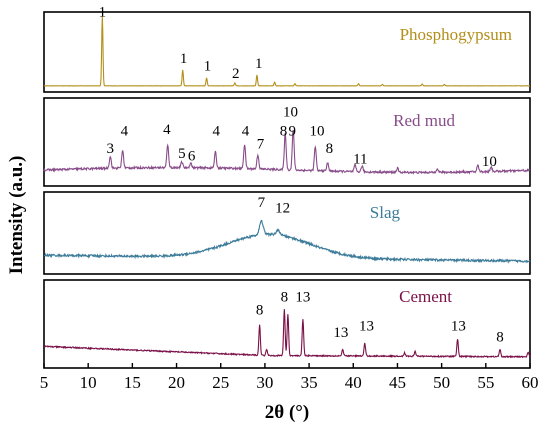 Image resolution: width=550 pixels, height=430 pixels. Describe the element at coordinates (176, 382) in the screenshot. I see `x-tick-label: 20` at that location.